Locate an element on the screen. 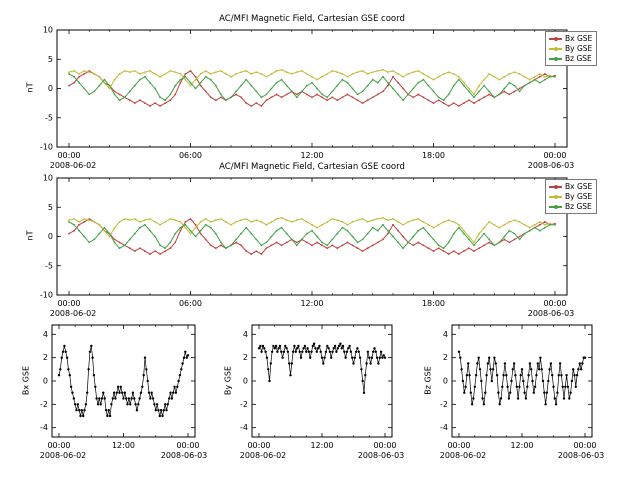 This screenshot has height=480, width=640. panel2-legend: Bx GSE By GSE Bz GSE is located at coordinates (571, 196).